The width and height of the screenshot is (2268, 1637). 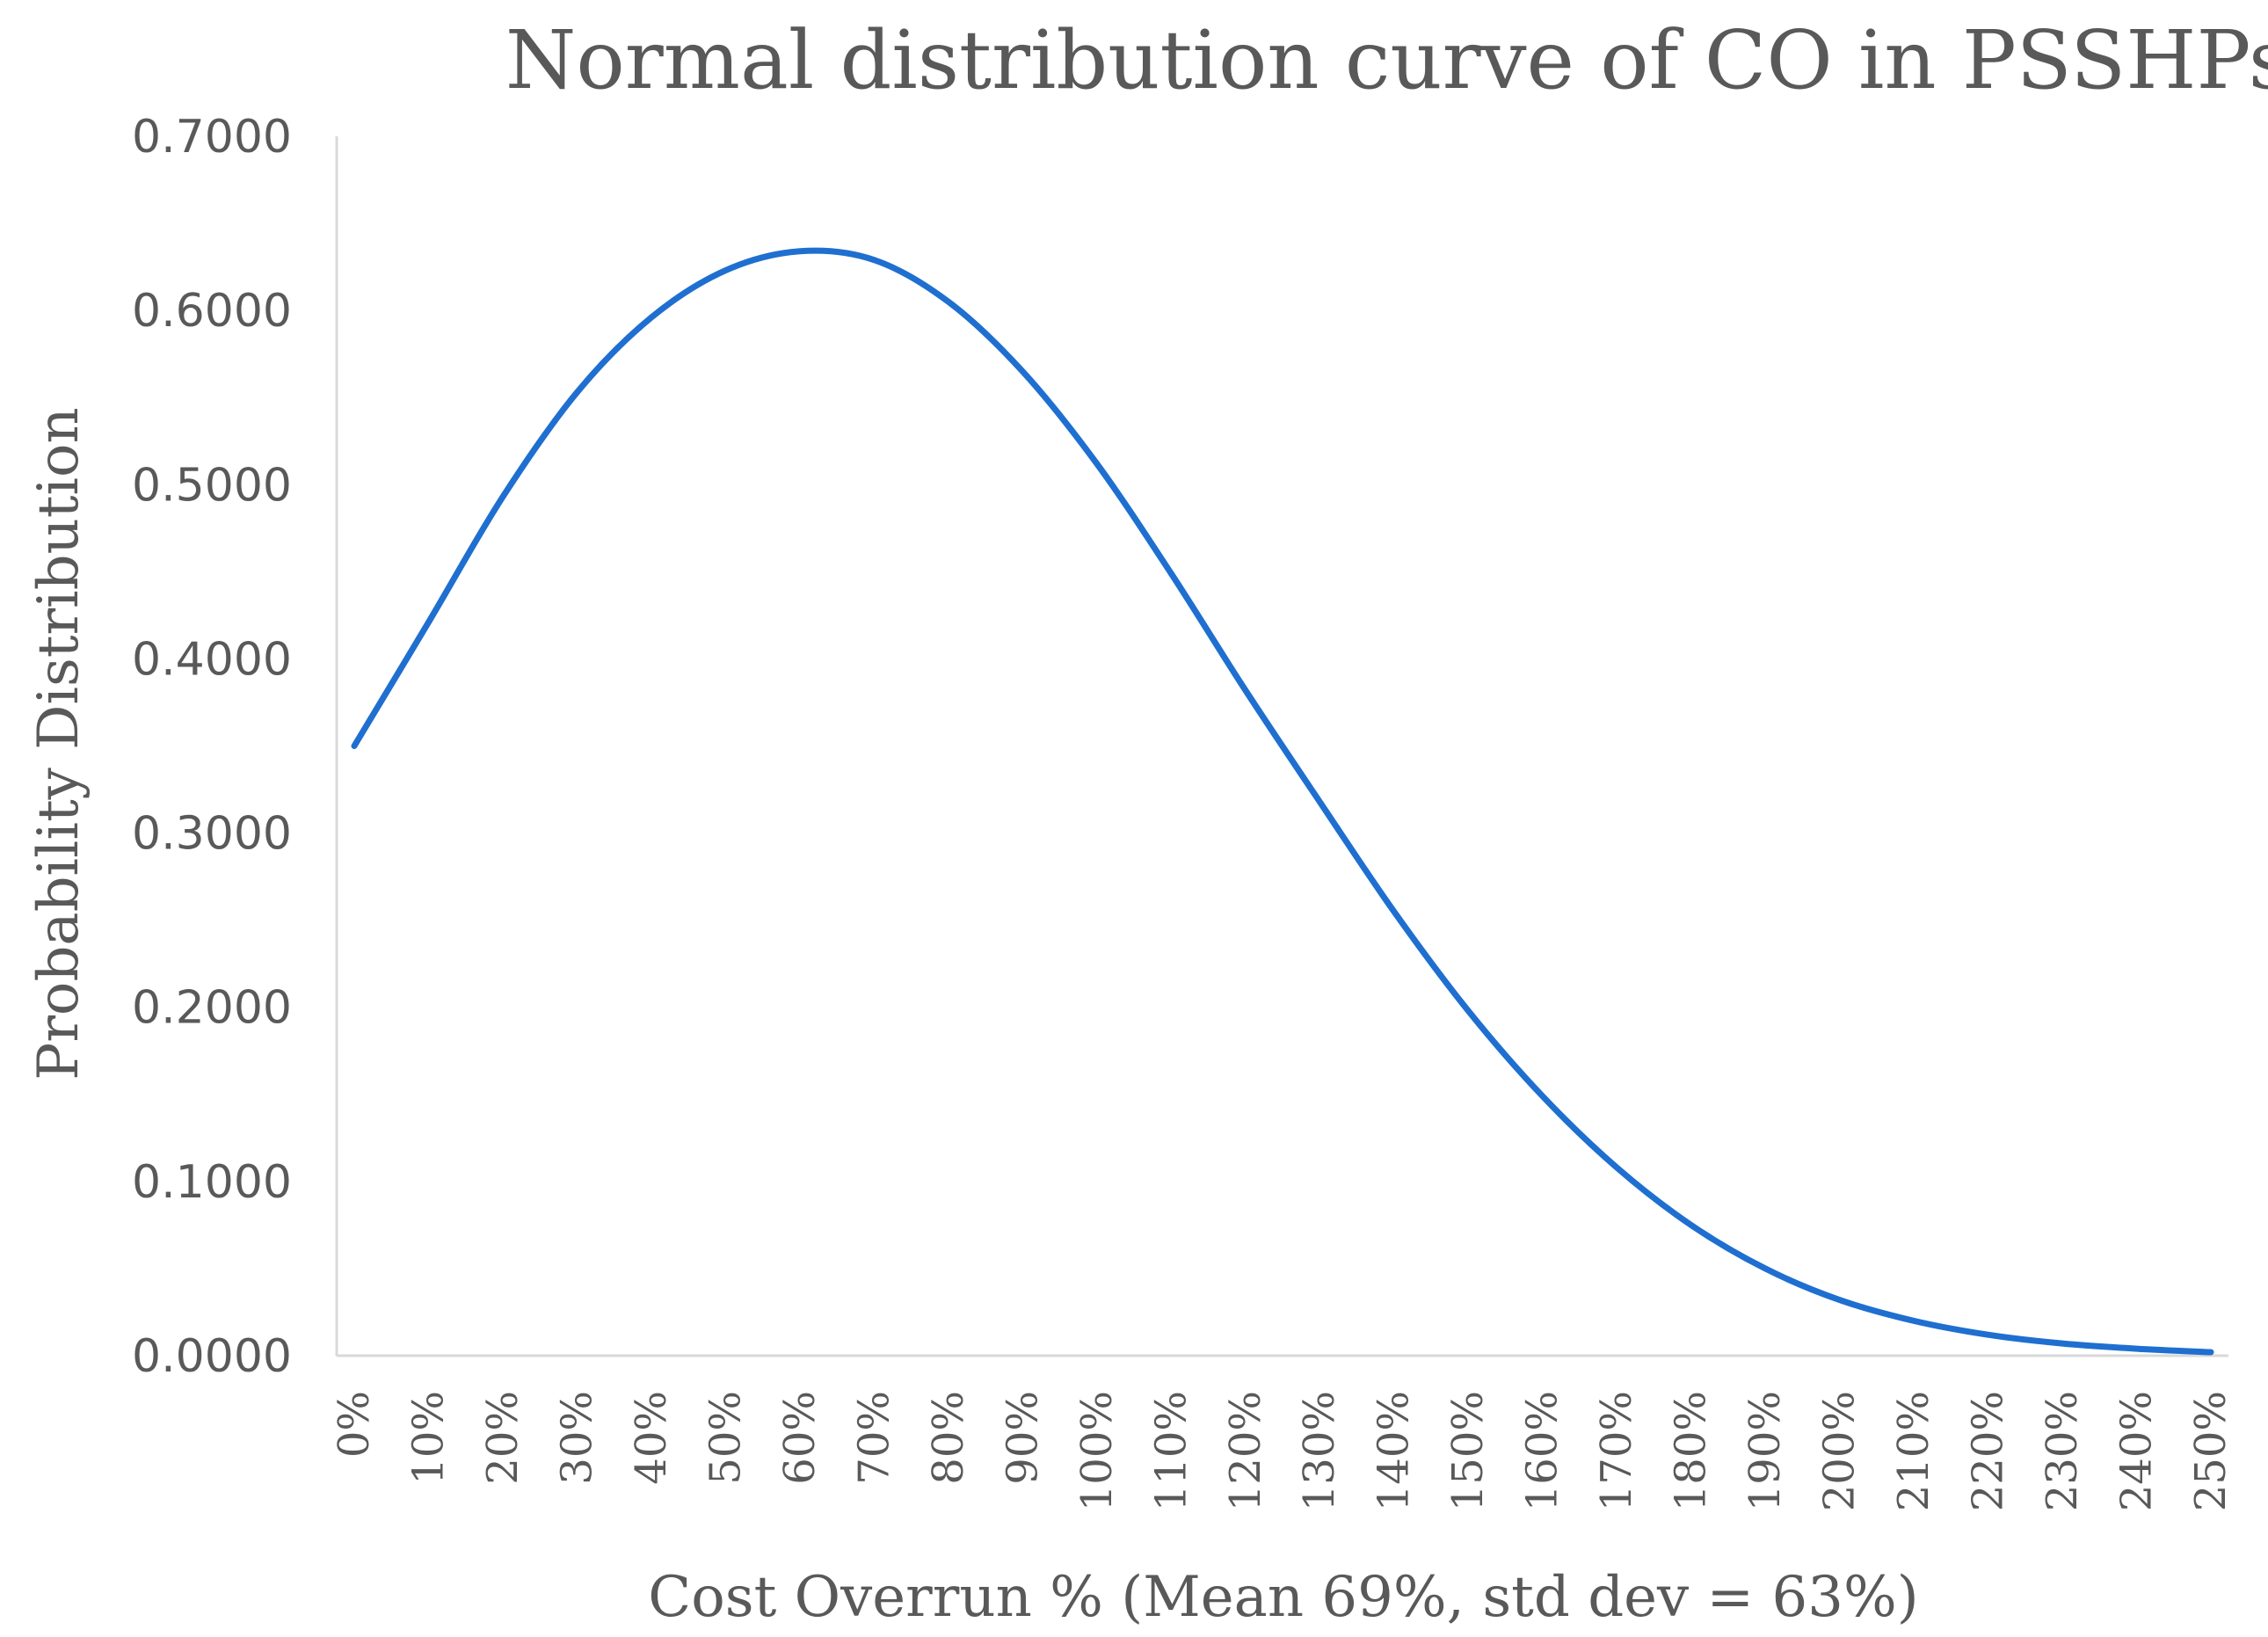 What do you see at coordinates (212, 1008) in the screenshot?
I see `y-tick-label: 0.2000` at bounding box center [212, 1008].